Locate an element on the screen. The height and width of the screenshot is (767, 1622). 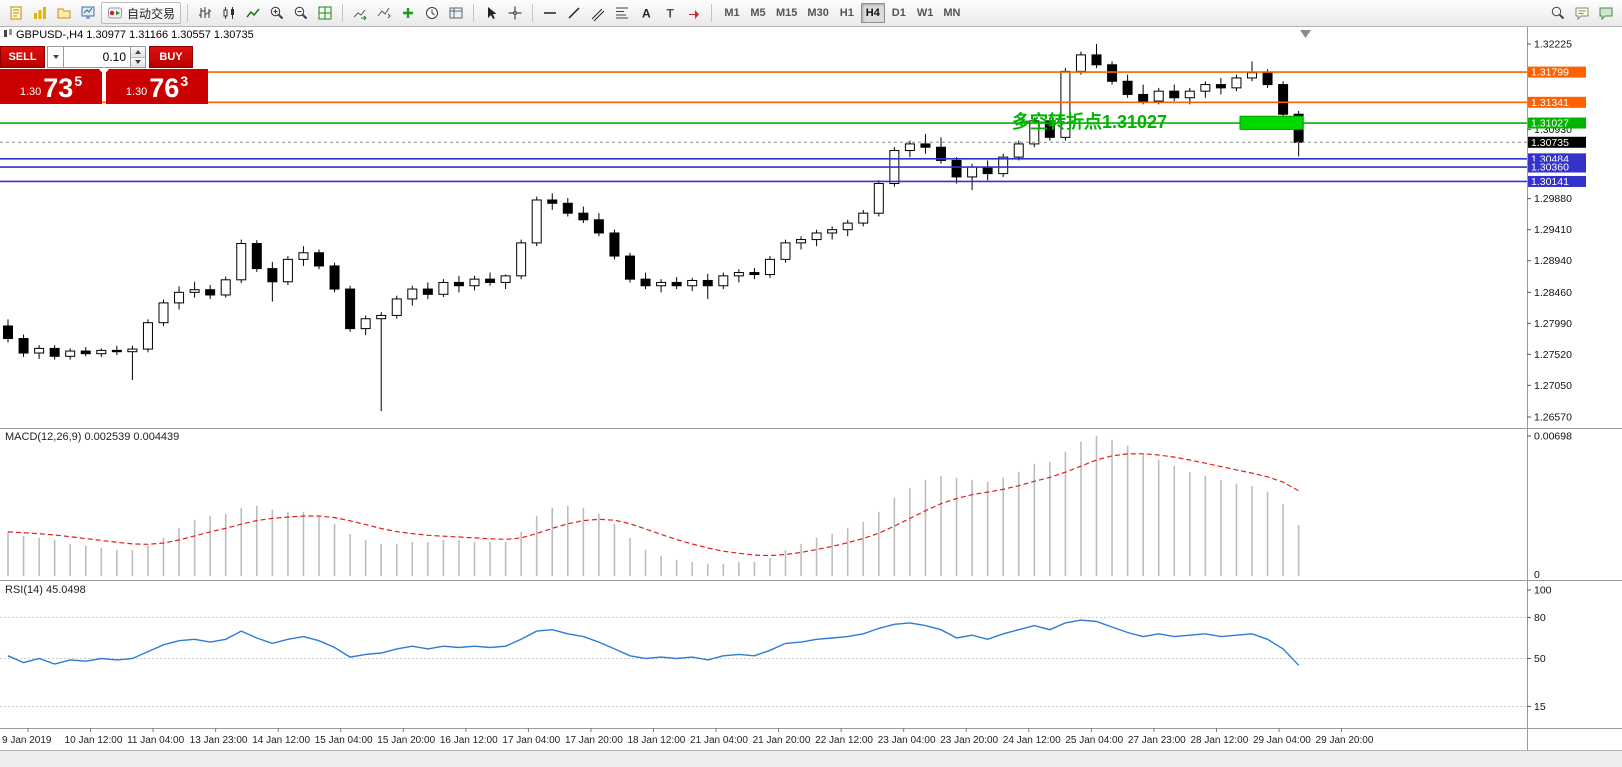
timeframe-button-m1: M1 is located at coordinates (732, 13).